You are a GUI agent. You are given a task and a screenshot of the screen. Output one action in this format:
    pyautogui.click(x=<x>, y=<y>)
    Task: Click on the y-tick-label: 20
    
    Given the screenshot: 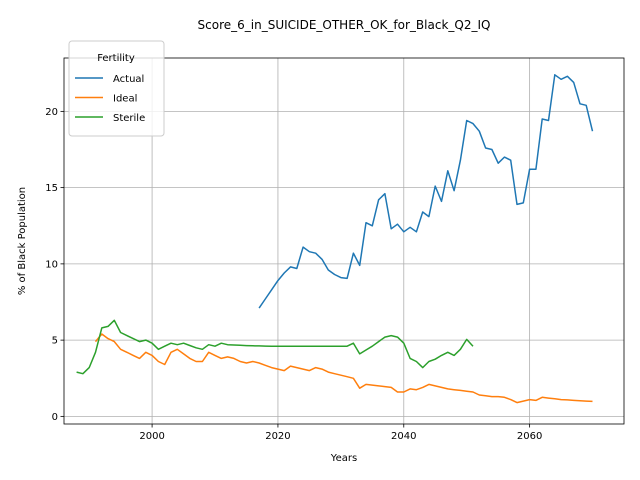 What is the action you would take?
    pyautogui.click(x=51, y=112)
    